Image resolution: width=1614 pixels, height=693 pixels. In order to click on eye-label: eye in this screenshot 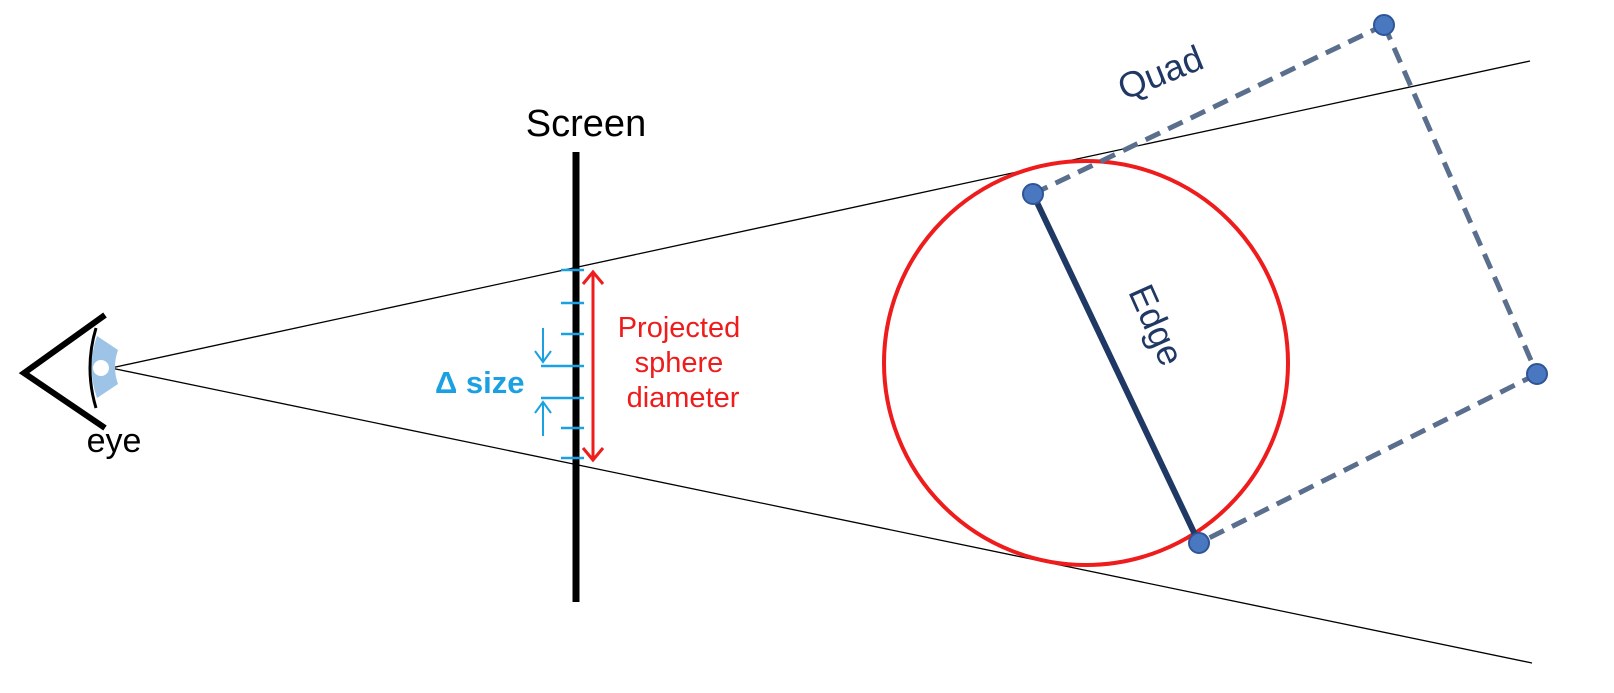, I will do `click(114, 441)`.